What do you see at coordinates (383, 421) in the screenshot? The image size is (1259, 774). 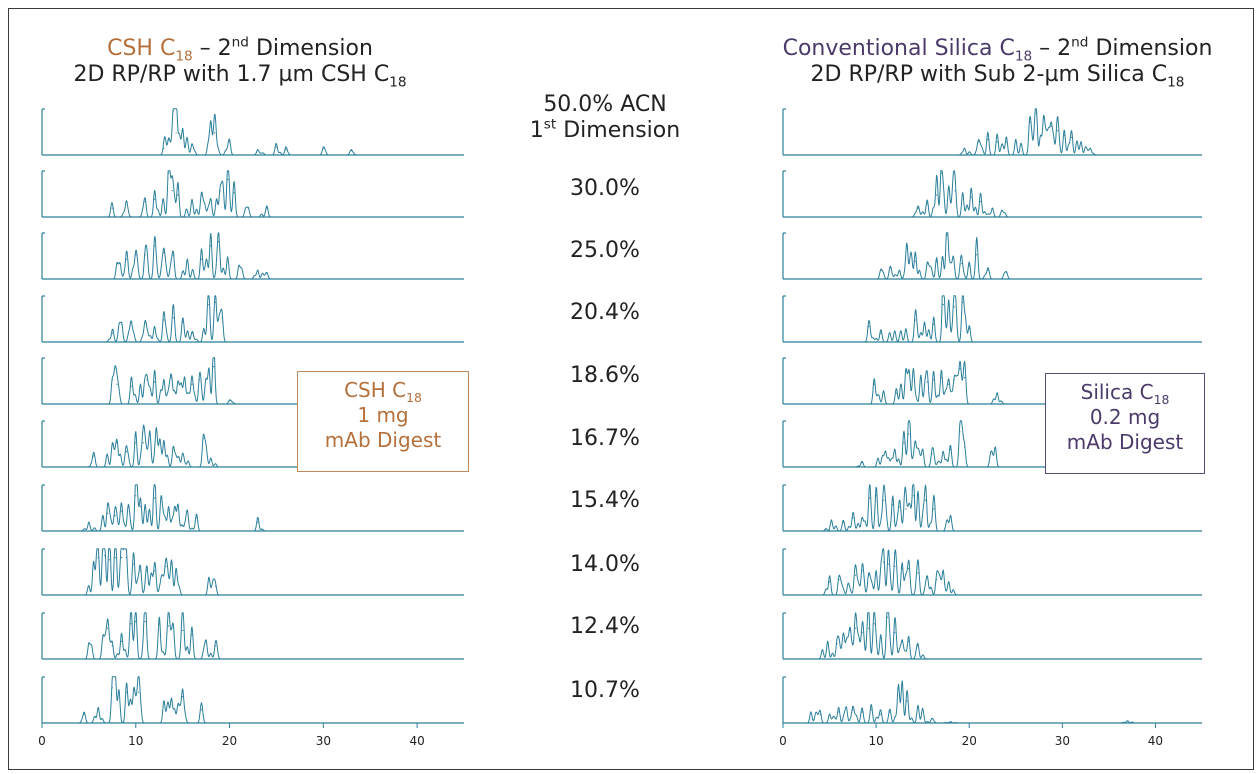 I see `csh-sample-box: CSH C18 1 mg mAb Digest` at bounding box center [383, 421].